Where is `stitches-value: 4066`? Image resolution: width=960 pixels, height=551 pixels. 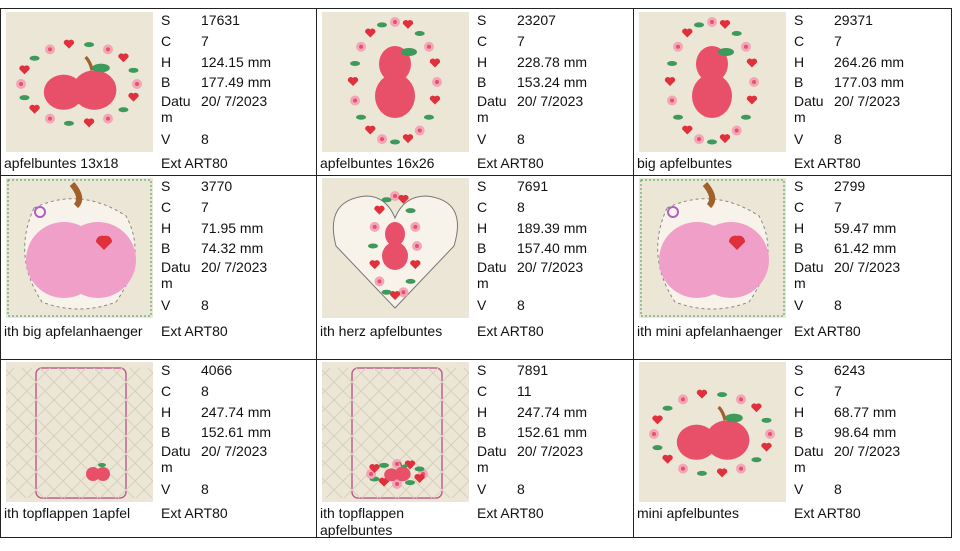 stitches-value: 4066 is located at coordinates (217, 370).